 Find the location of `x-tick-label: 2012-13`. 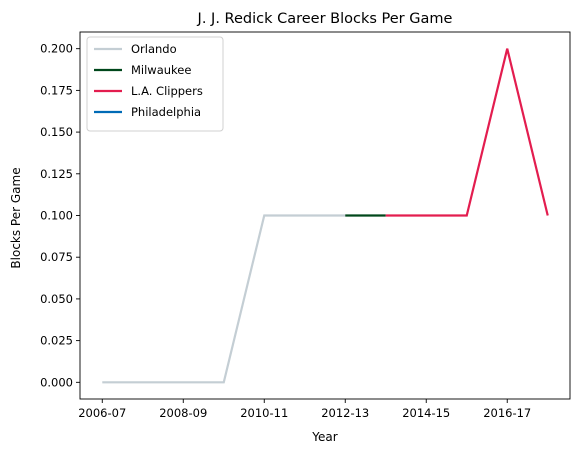

x-tick-label: 2012-13 is located at coordinates (345, 413).